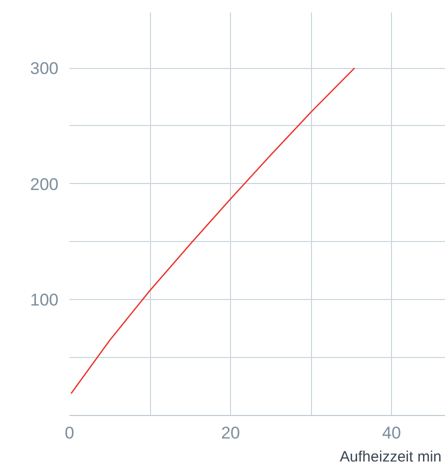 This screenshot has width=445, height=470. I want to click on y-tick-label: 100, so click(44, 300).